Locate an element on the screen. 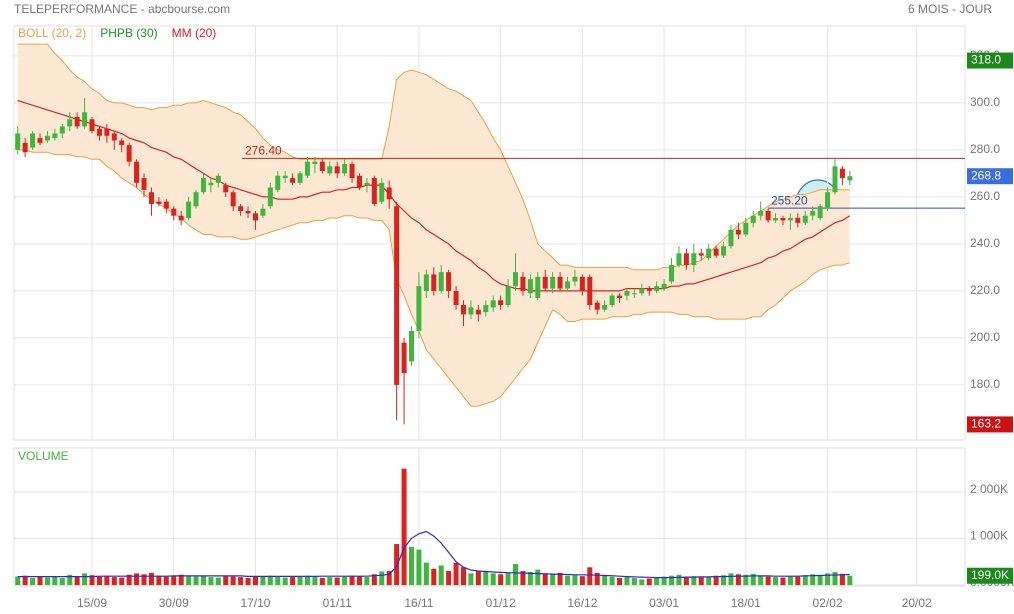 The height and width of the screenshot is (614, 1014). y-tick-label: 280.0 is located at coordinates (985, 149).